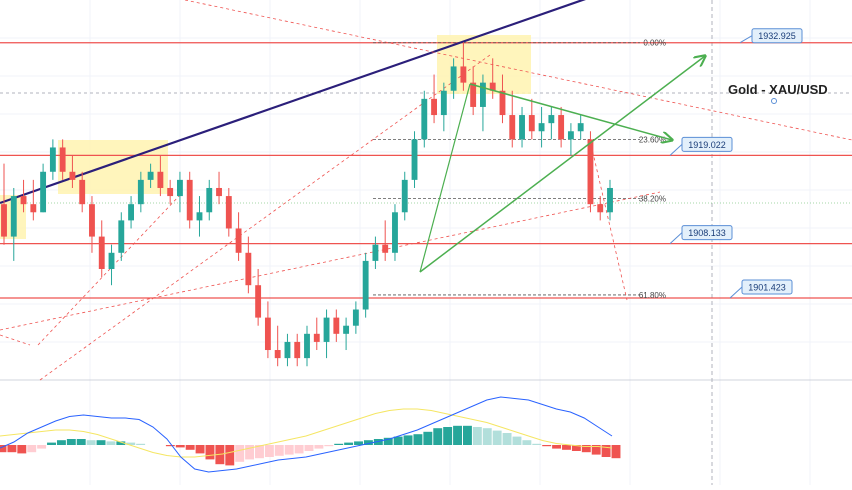 This screenshot has width=852, height=490. Describe the element at coordinates (109, 270) in the screenshot. I see `dashed-support-line` at that location.